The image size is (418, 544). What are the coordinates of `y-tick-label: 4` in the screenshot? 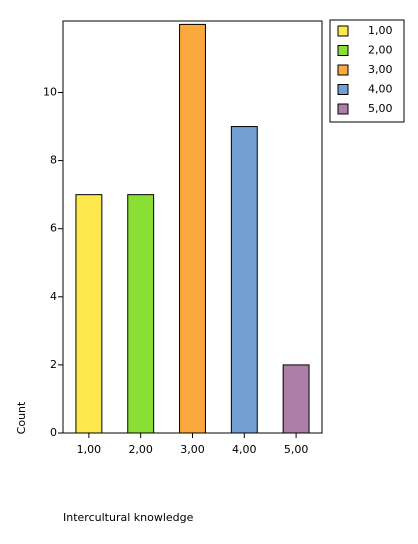 It's located at (53, 296).